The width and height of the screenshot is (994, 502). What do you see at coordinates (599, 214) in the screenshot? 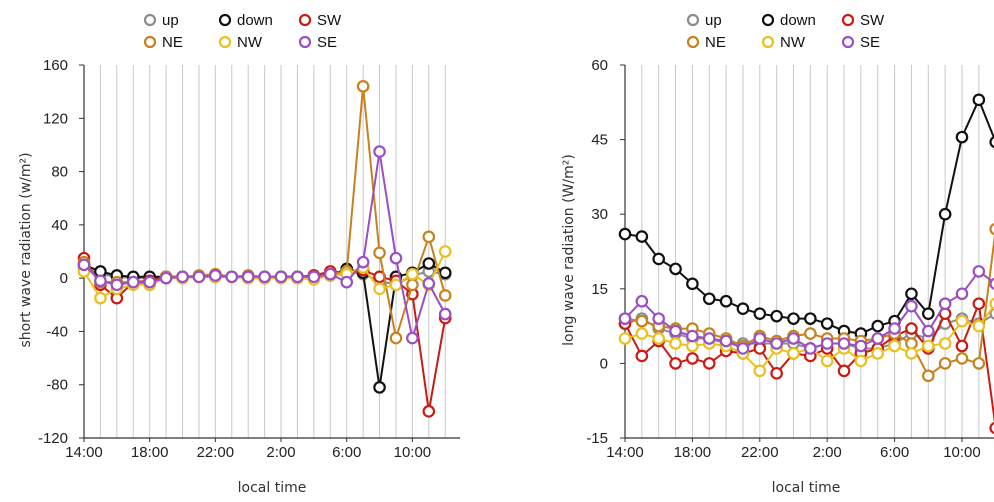
I see `y-tick-label: 30` at bounding box center [599, 214].